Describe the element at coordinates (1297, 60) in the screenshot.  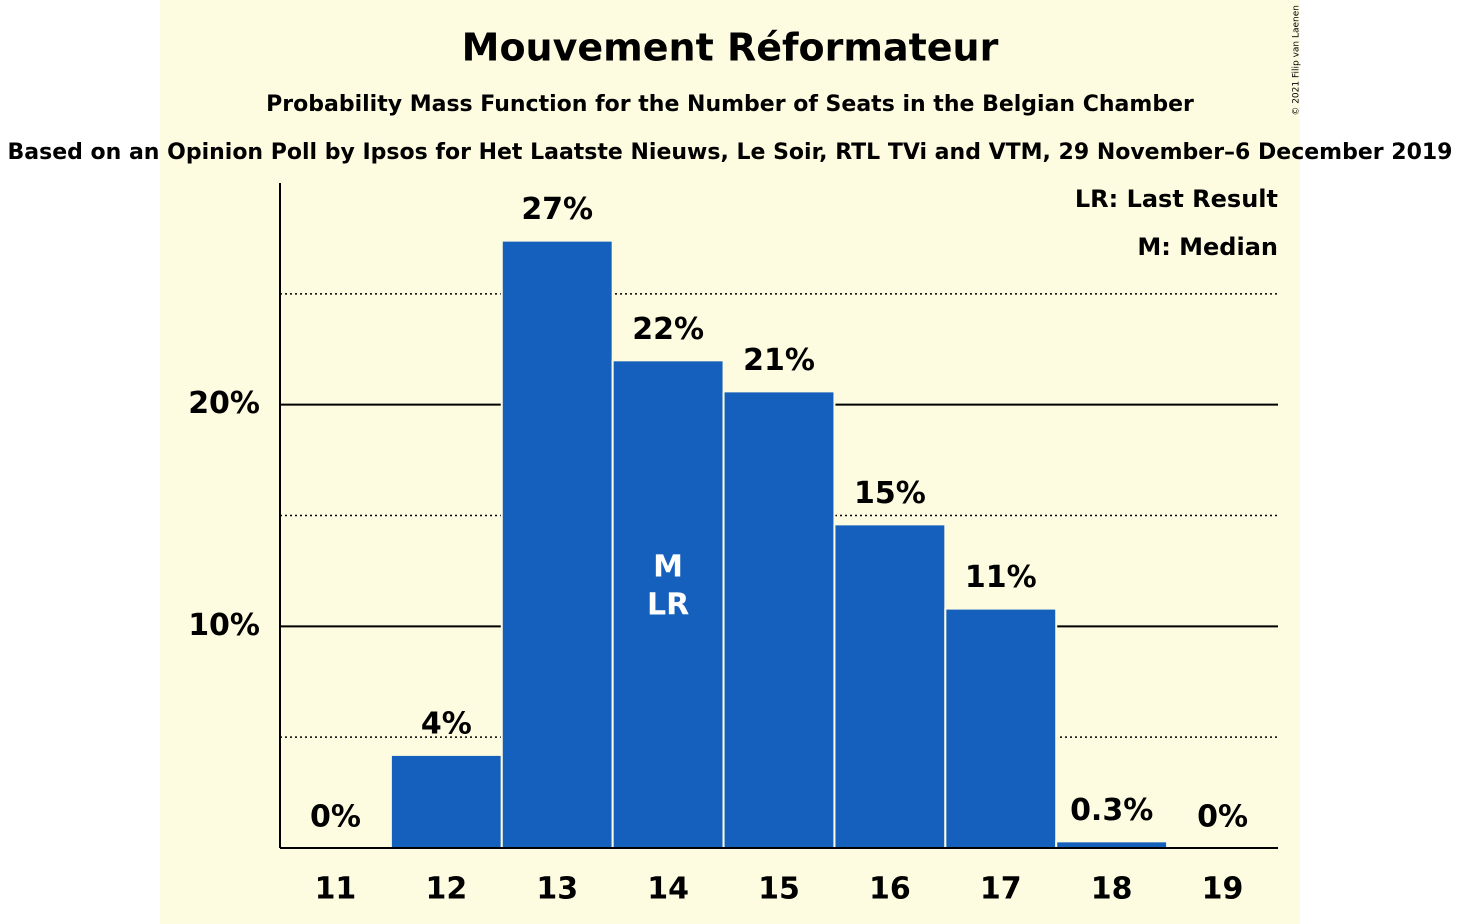
I see `copyright: © 2021 Filip van Laenen` at that location.